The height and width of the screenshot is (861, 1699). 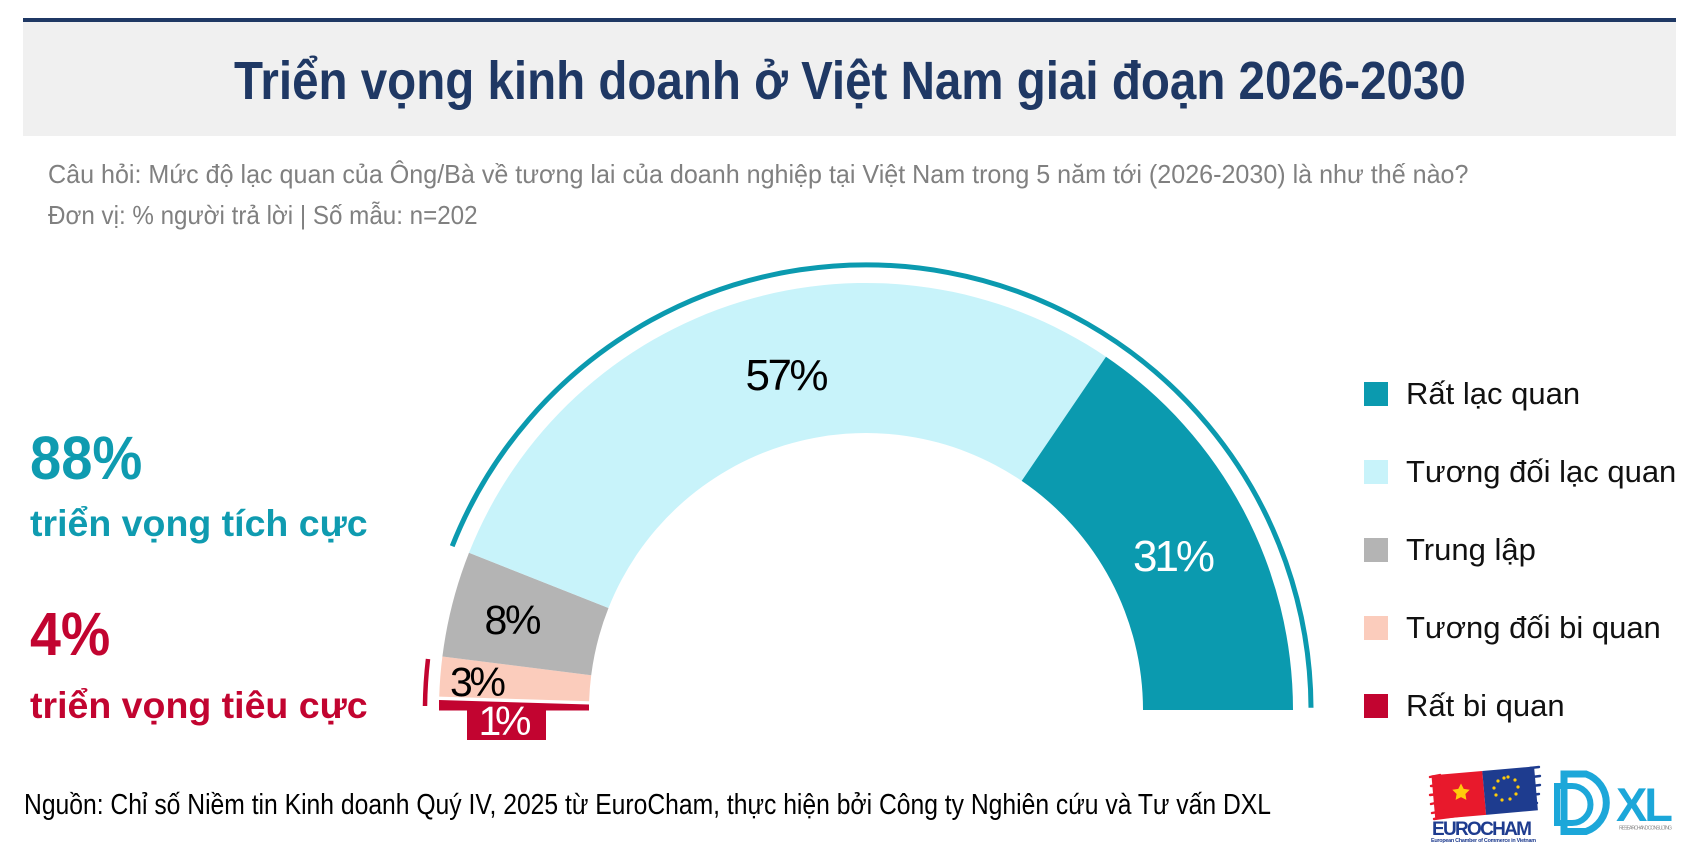 What do you see at coordinates (478, 682) in the screenshot?
I see `svg-text: 3%` at bounding box center [478, 682].